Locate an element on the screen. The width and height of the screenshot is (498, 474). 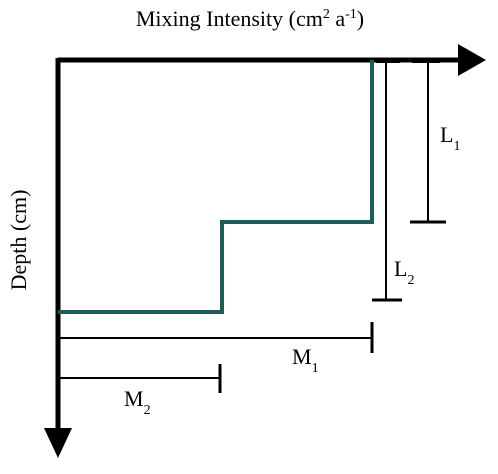
m1-label: M1 is located at coordinates (305, 360).